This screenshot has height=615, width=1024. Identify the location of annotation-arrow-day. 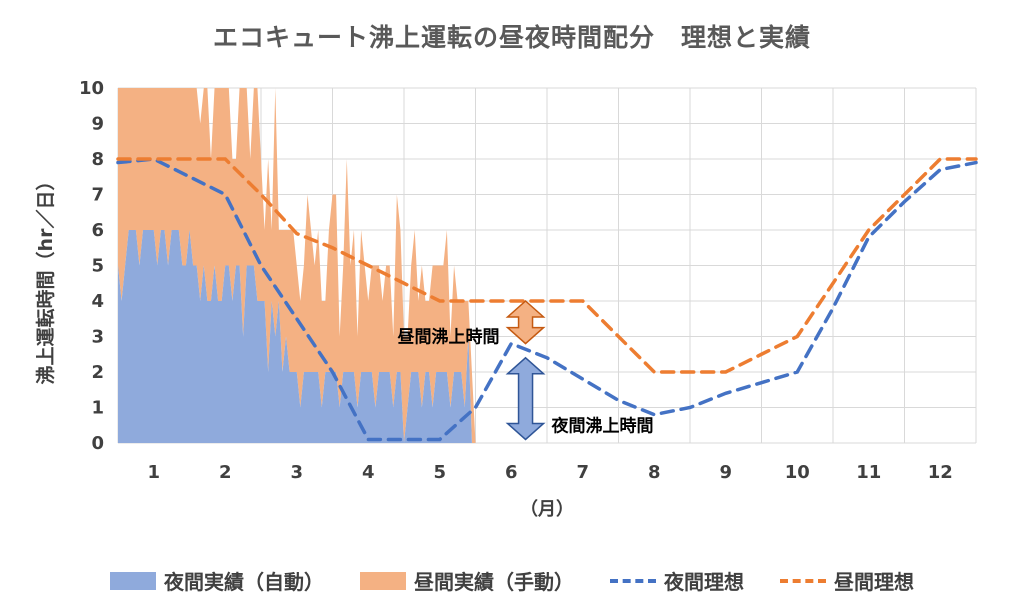
(525, 322).